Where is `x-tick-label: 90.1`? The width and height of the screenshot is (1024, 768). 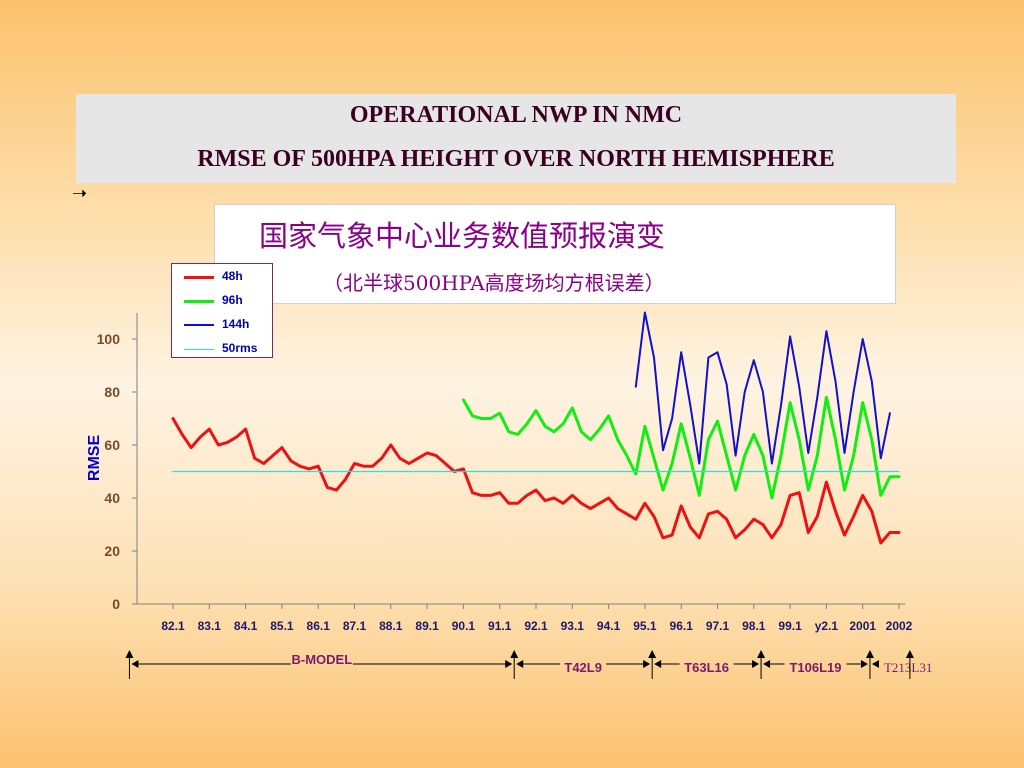
x-tick-label: 90.1 is located at coordinates (464, 626).